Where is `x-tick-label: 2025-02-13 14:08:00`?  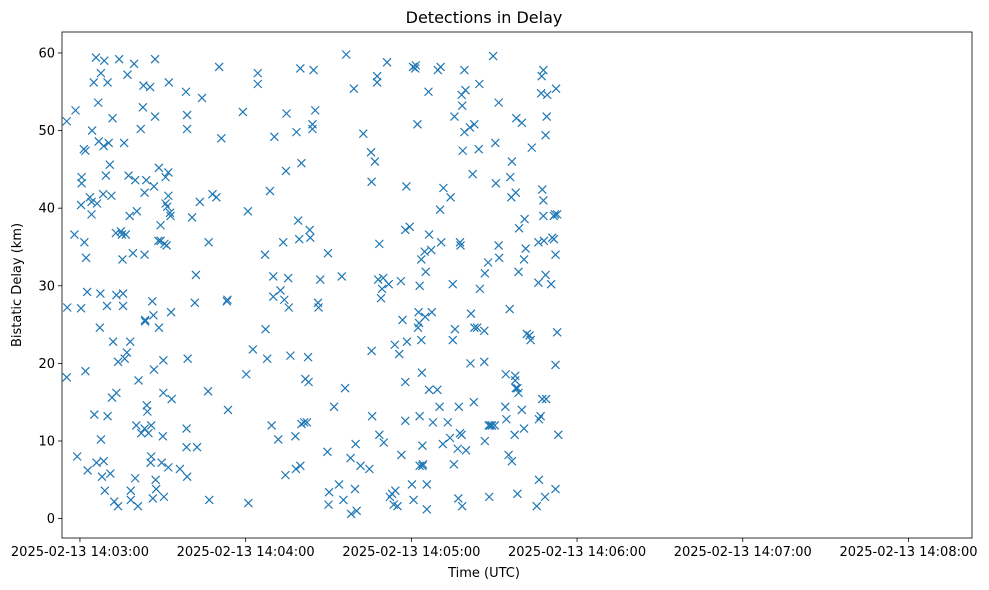
x-tick-label: 2025-02-13 14:08:00 is located at coordinates (908, 552).